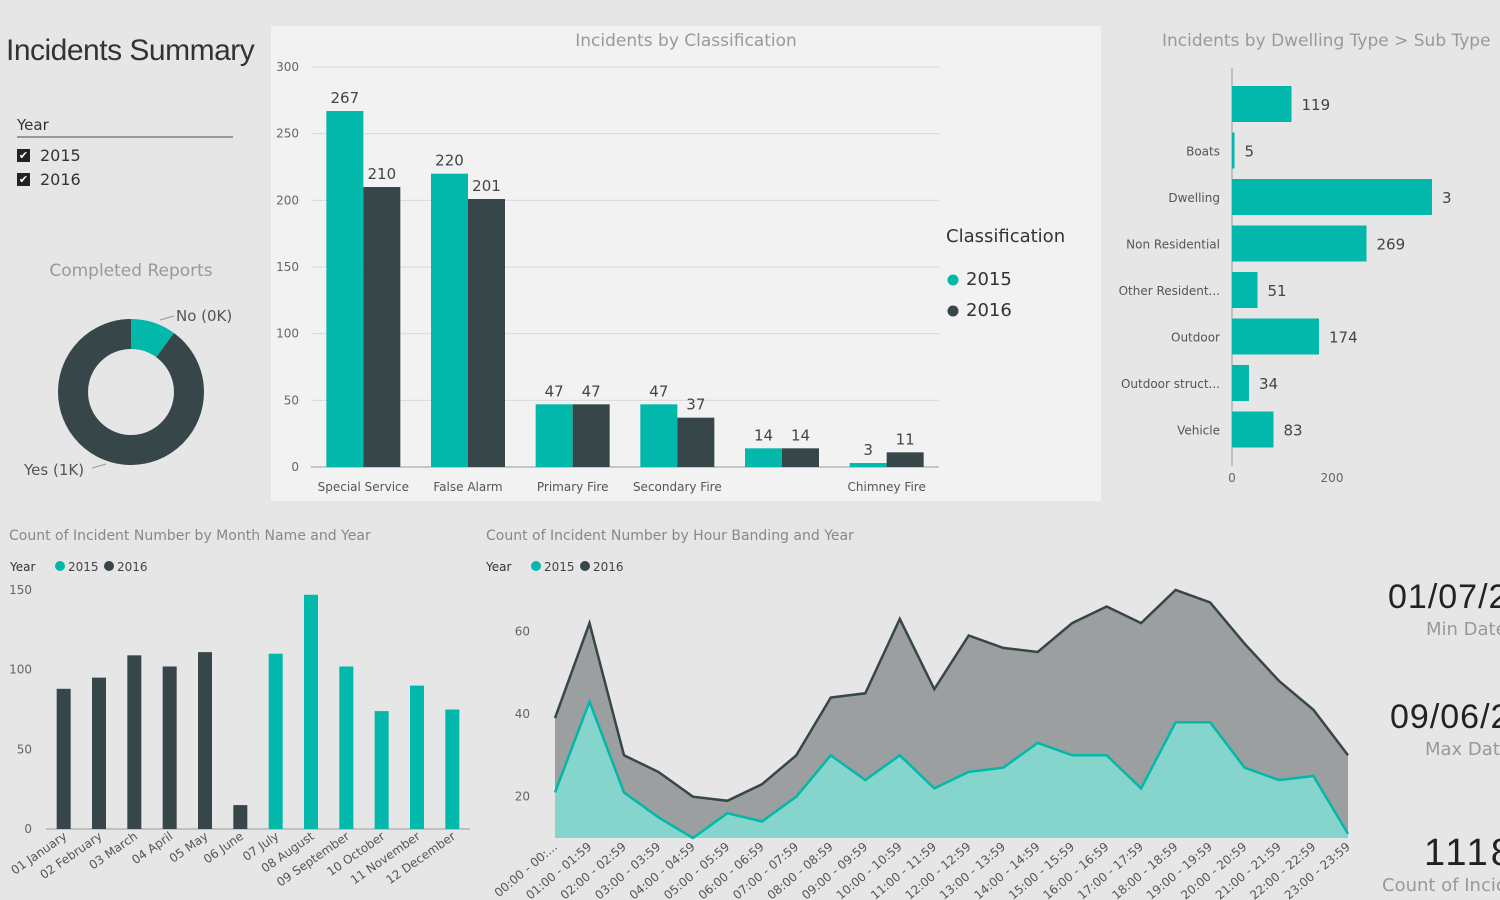  Describe the element at coordinates (1277, 291) in the screenshot. I see `data-label: 51` at that location.